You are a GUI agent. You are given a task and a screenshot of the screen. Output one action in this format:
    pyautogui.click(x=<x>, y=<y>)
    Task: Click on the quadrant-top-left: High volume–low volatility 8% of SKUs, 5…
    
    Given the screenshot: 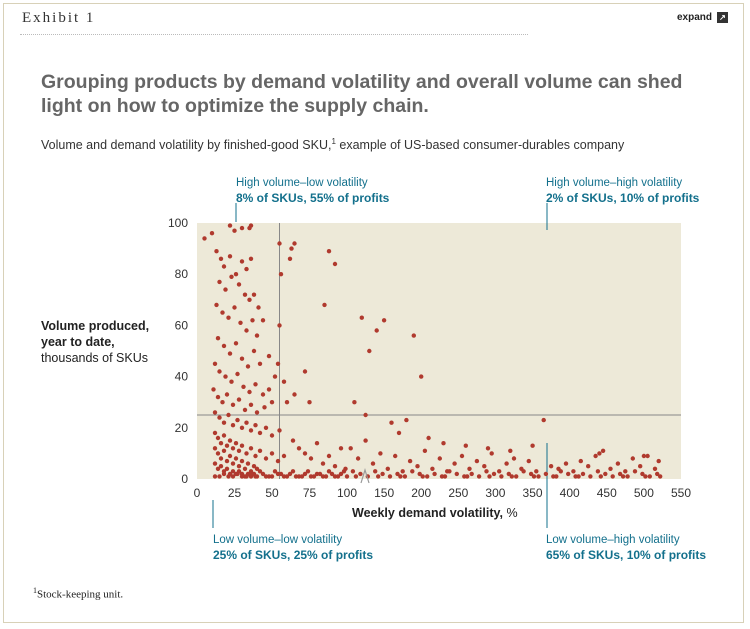 What is the action you would take?
    pyautogui.click(x=312, y=191)
    